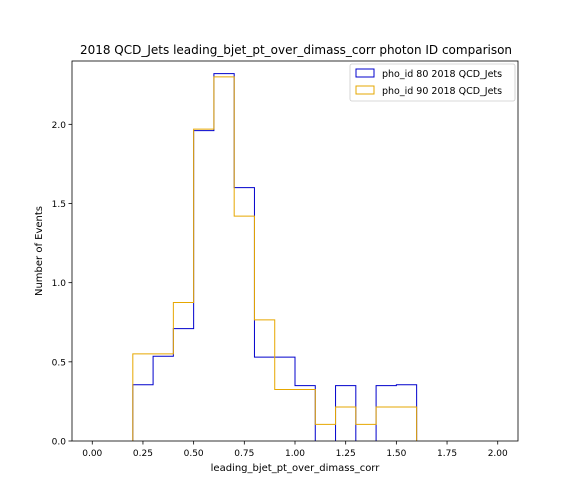 This screenshot has height=504, width=576. What do you see at coordinates (92, 454) in the screenshot?
I see `x-tick-label: 0.00` at bounding box center [92, 454].